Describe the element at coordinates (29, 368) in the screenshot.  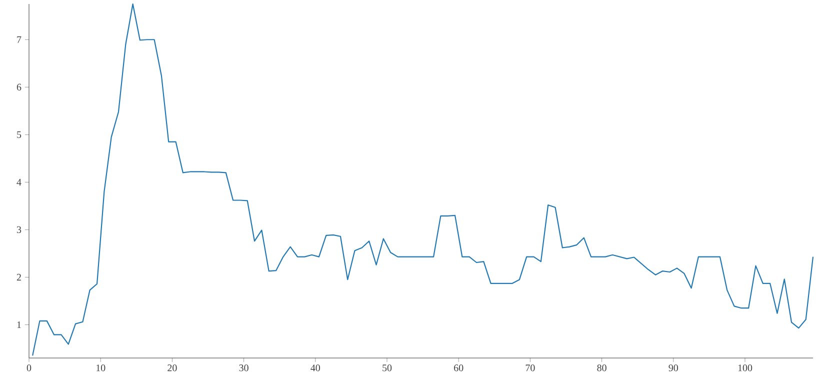
I see `x-tick-label: 0` at that location.